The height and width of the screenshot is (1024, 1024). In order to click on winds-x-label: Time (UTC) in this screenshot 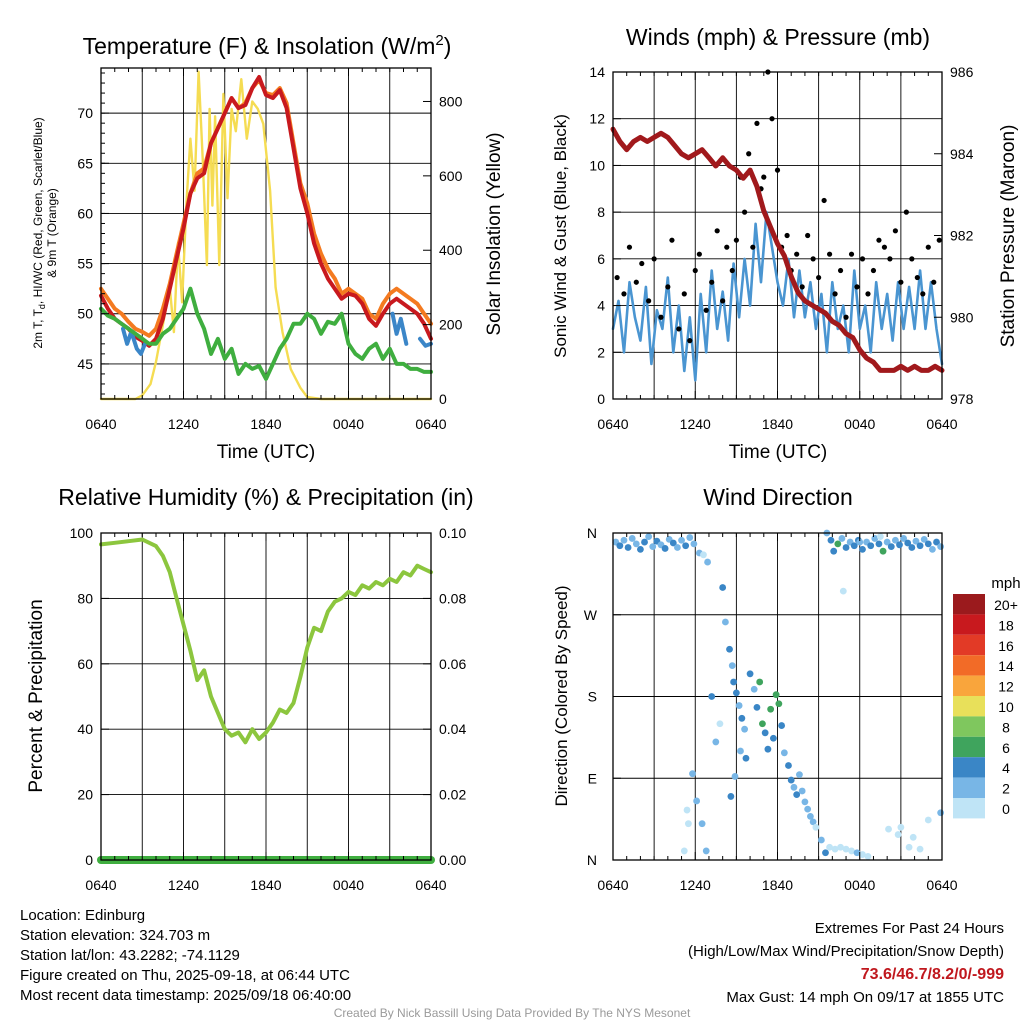, I will do `click(778, 452)`.